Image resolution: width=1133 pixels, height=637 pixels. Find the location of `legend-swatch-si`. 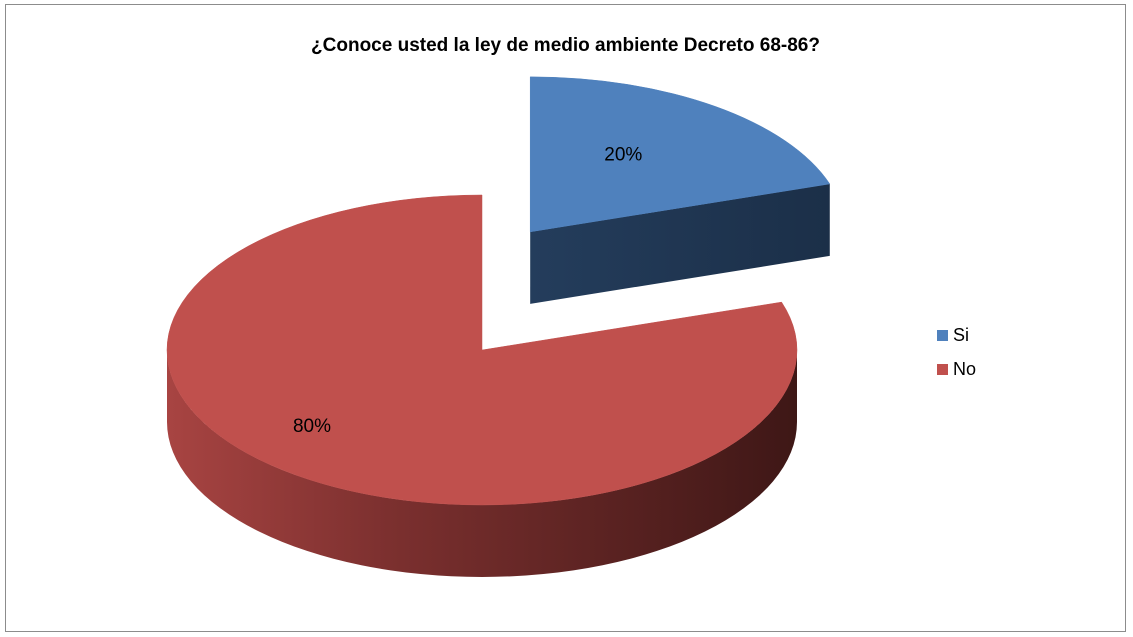

legend-swatch-si is located at coordinates (942, 335).